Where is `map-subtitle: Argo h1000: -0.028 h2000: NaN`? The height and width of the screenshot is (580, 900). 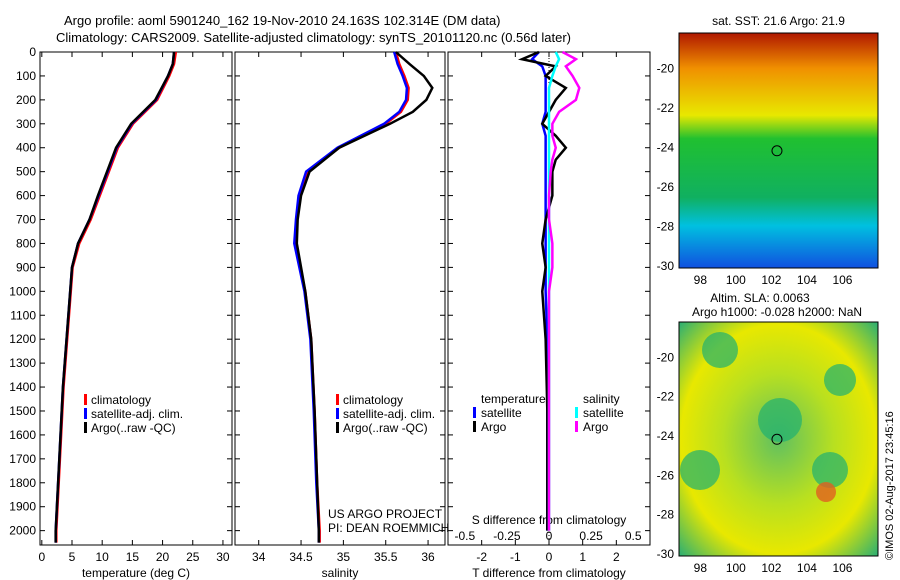
map-subtitle: Argo h1000: -0.028 h2000: NaN is located at coordinates (777, 312).